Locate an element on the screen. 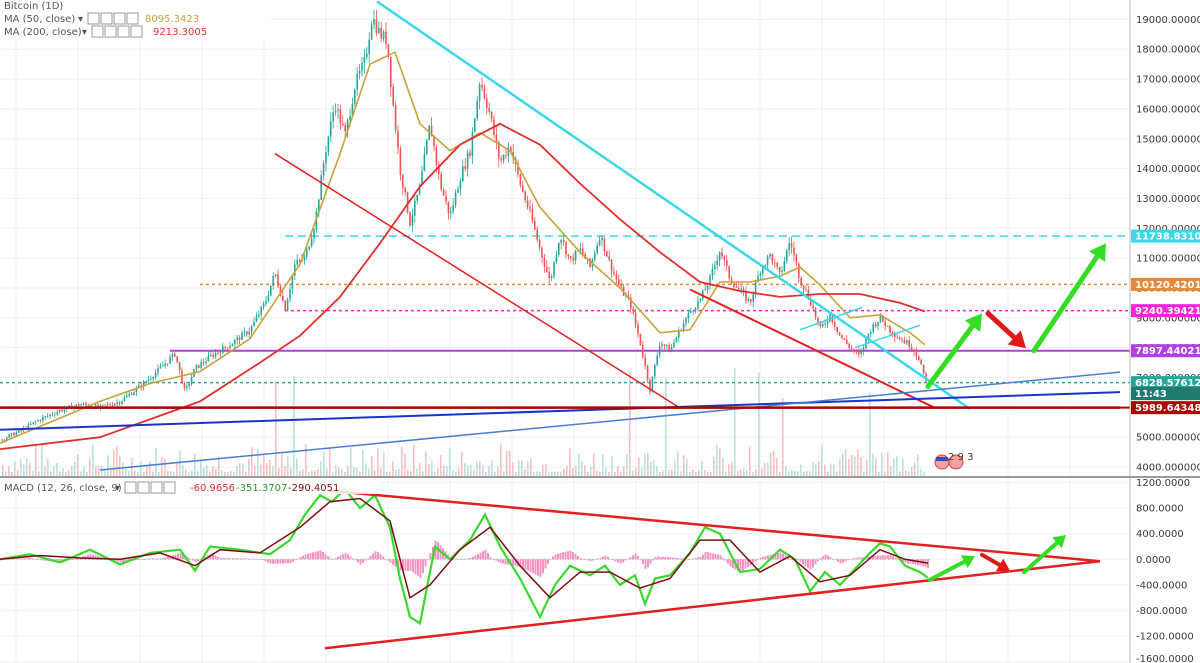 The image size is (1200, 663). macd-label: MACD (12, 26, close, 9) is located at coordinates (63, 488).